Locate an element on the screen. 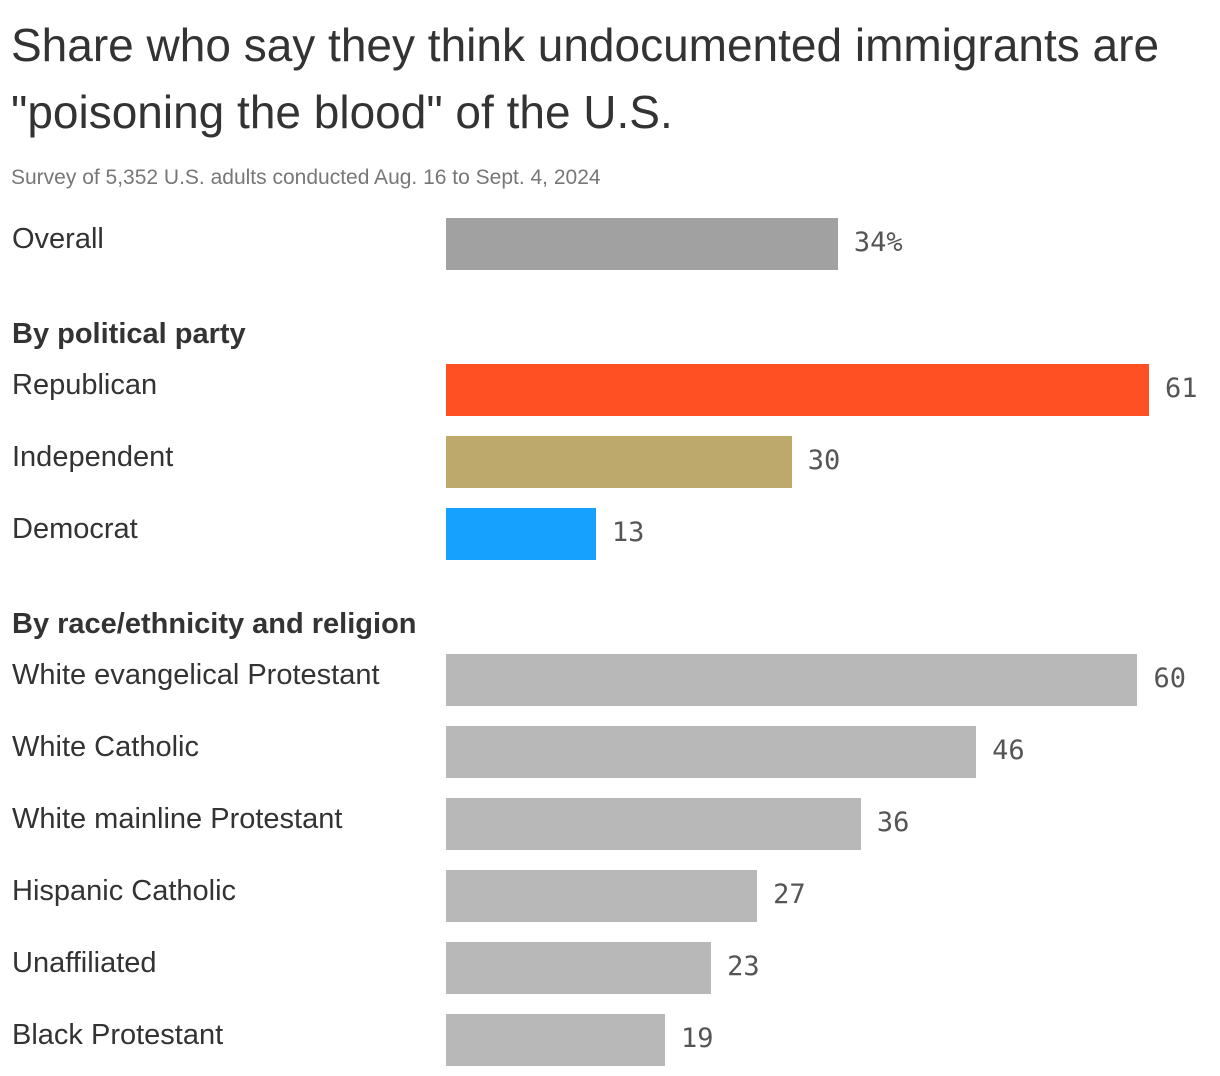 Image resolution: width=1220 pixels, height=1076 pixels. data-label: 36 is located at coordinates (893, 822).